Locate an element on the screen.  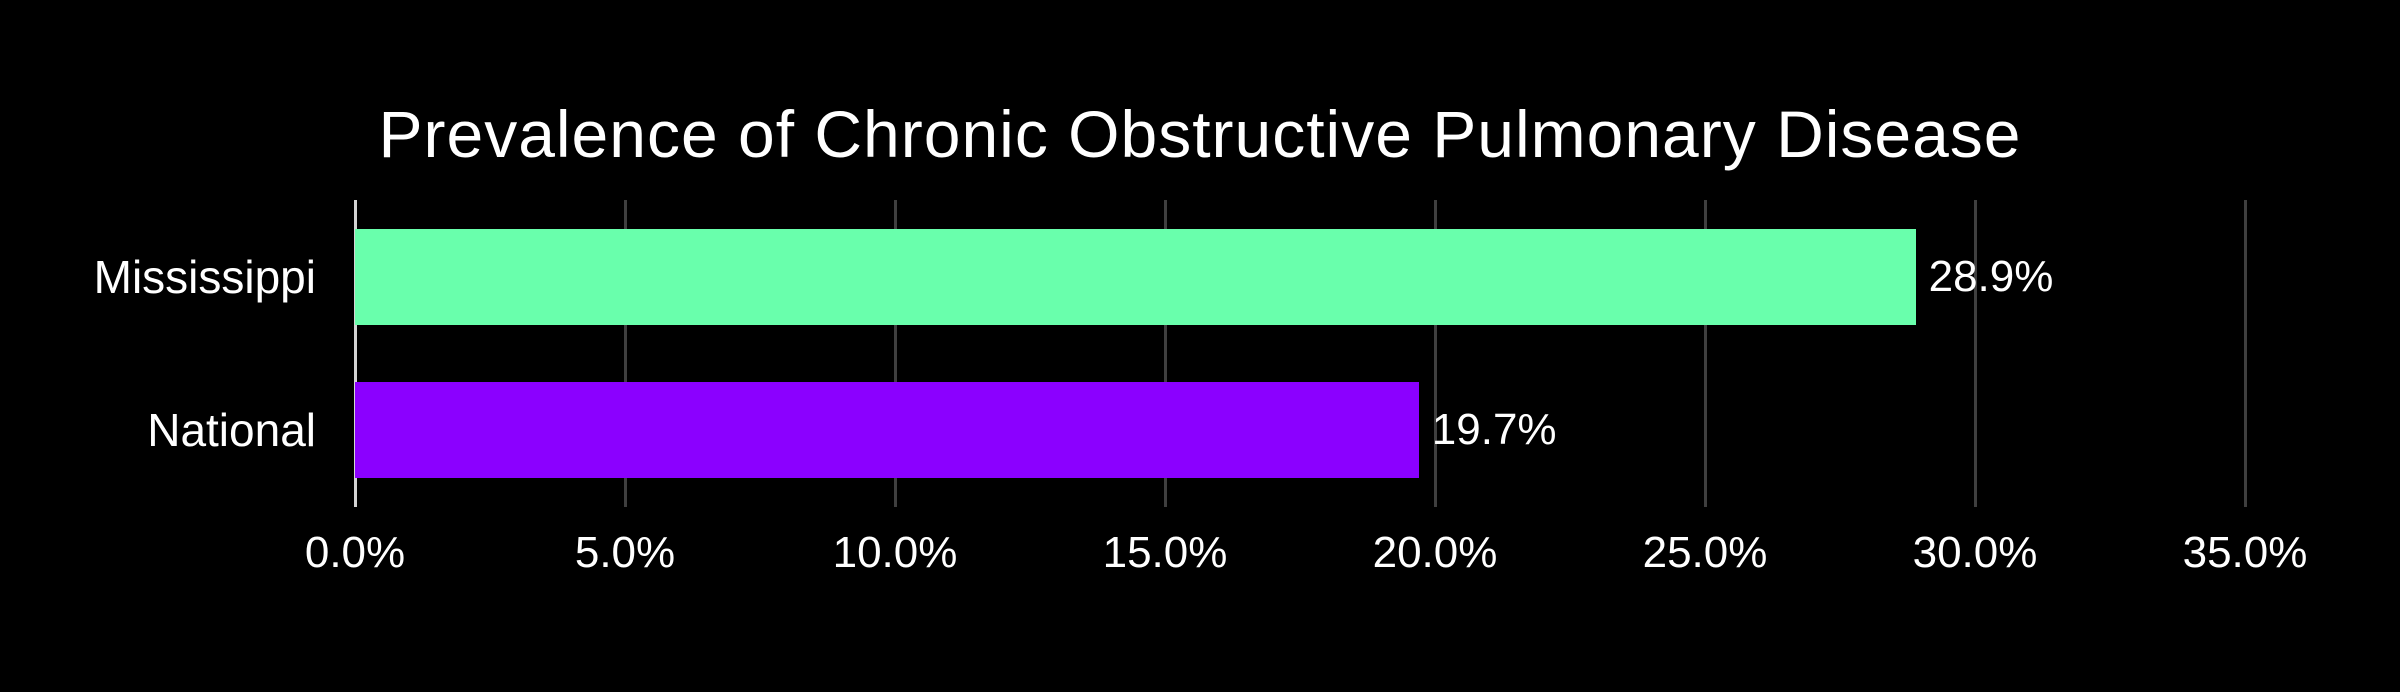
x-tick-label: 10.0% is located at coordinates (895, 552).